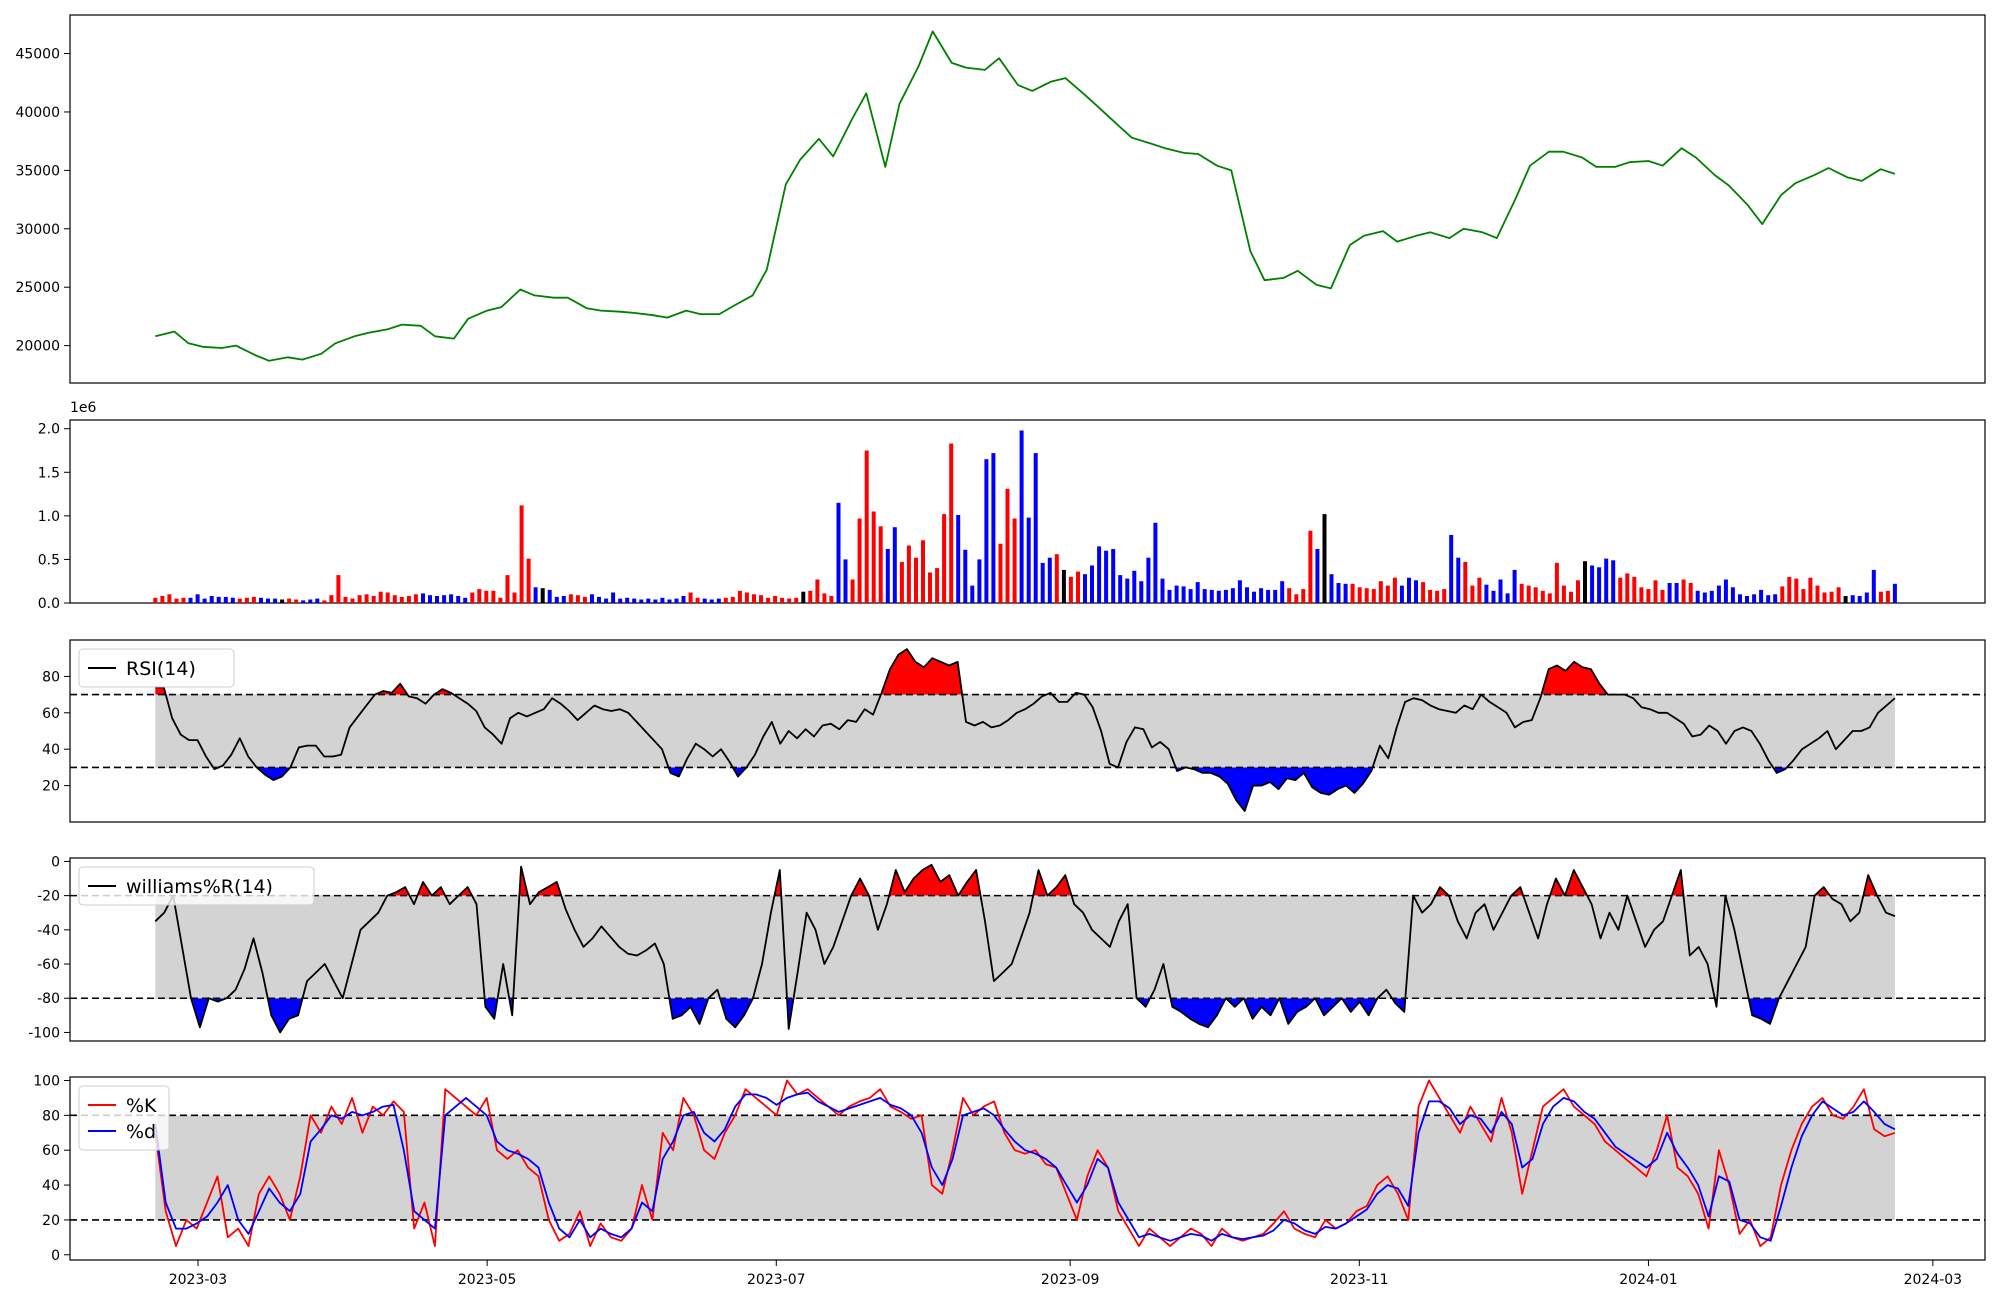 Image resolution: width=2000 pixels, height=1300 pixels. What do you see at coordinates (141, 1132) in the screenshot?
I see `stoch-legend-label: %d` at bounding box center [141, 1132].